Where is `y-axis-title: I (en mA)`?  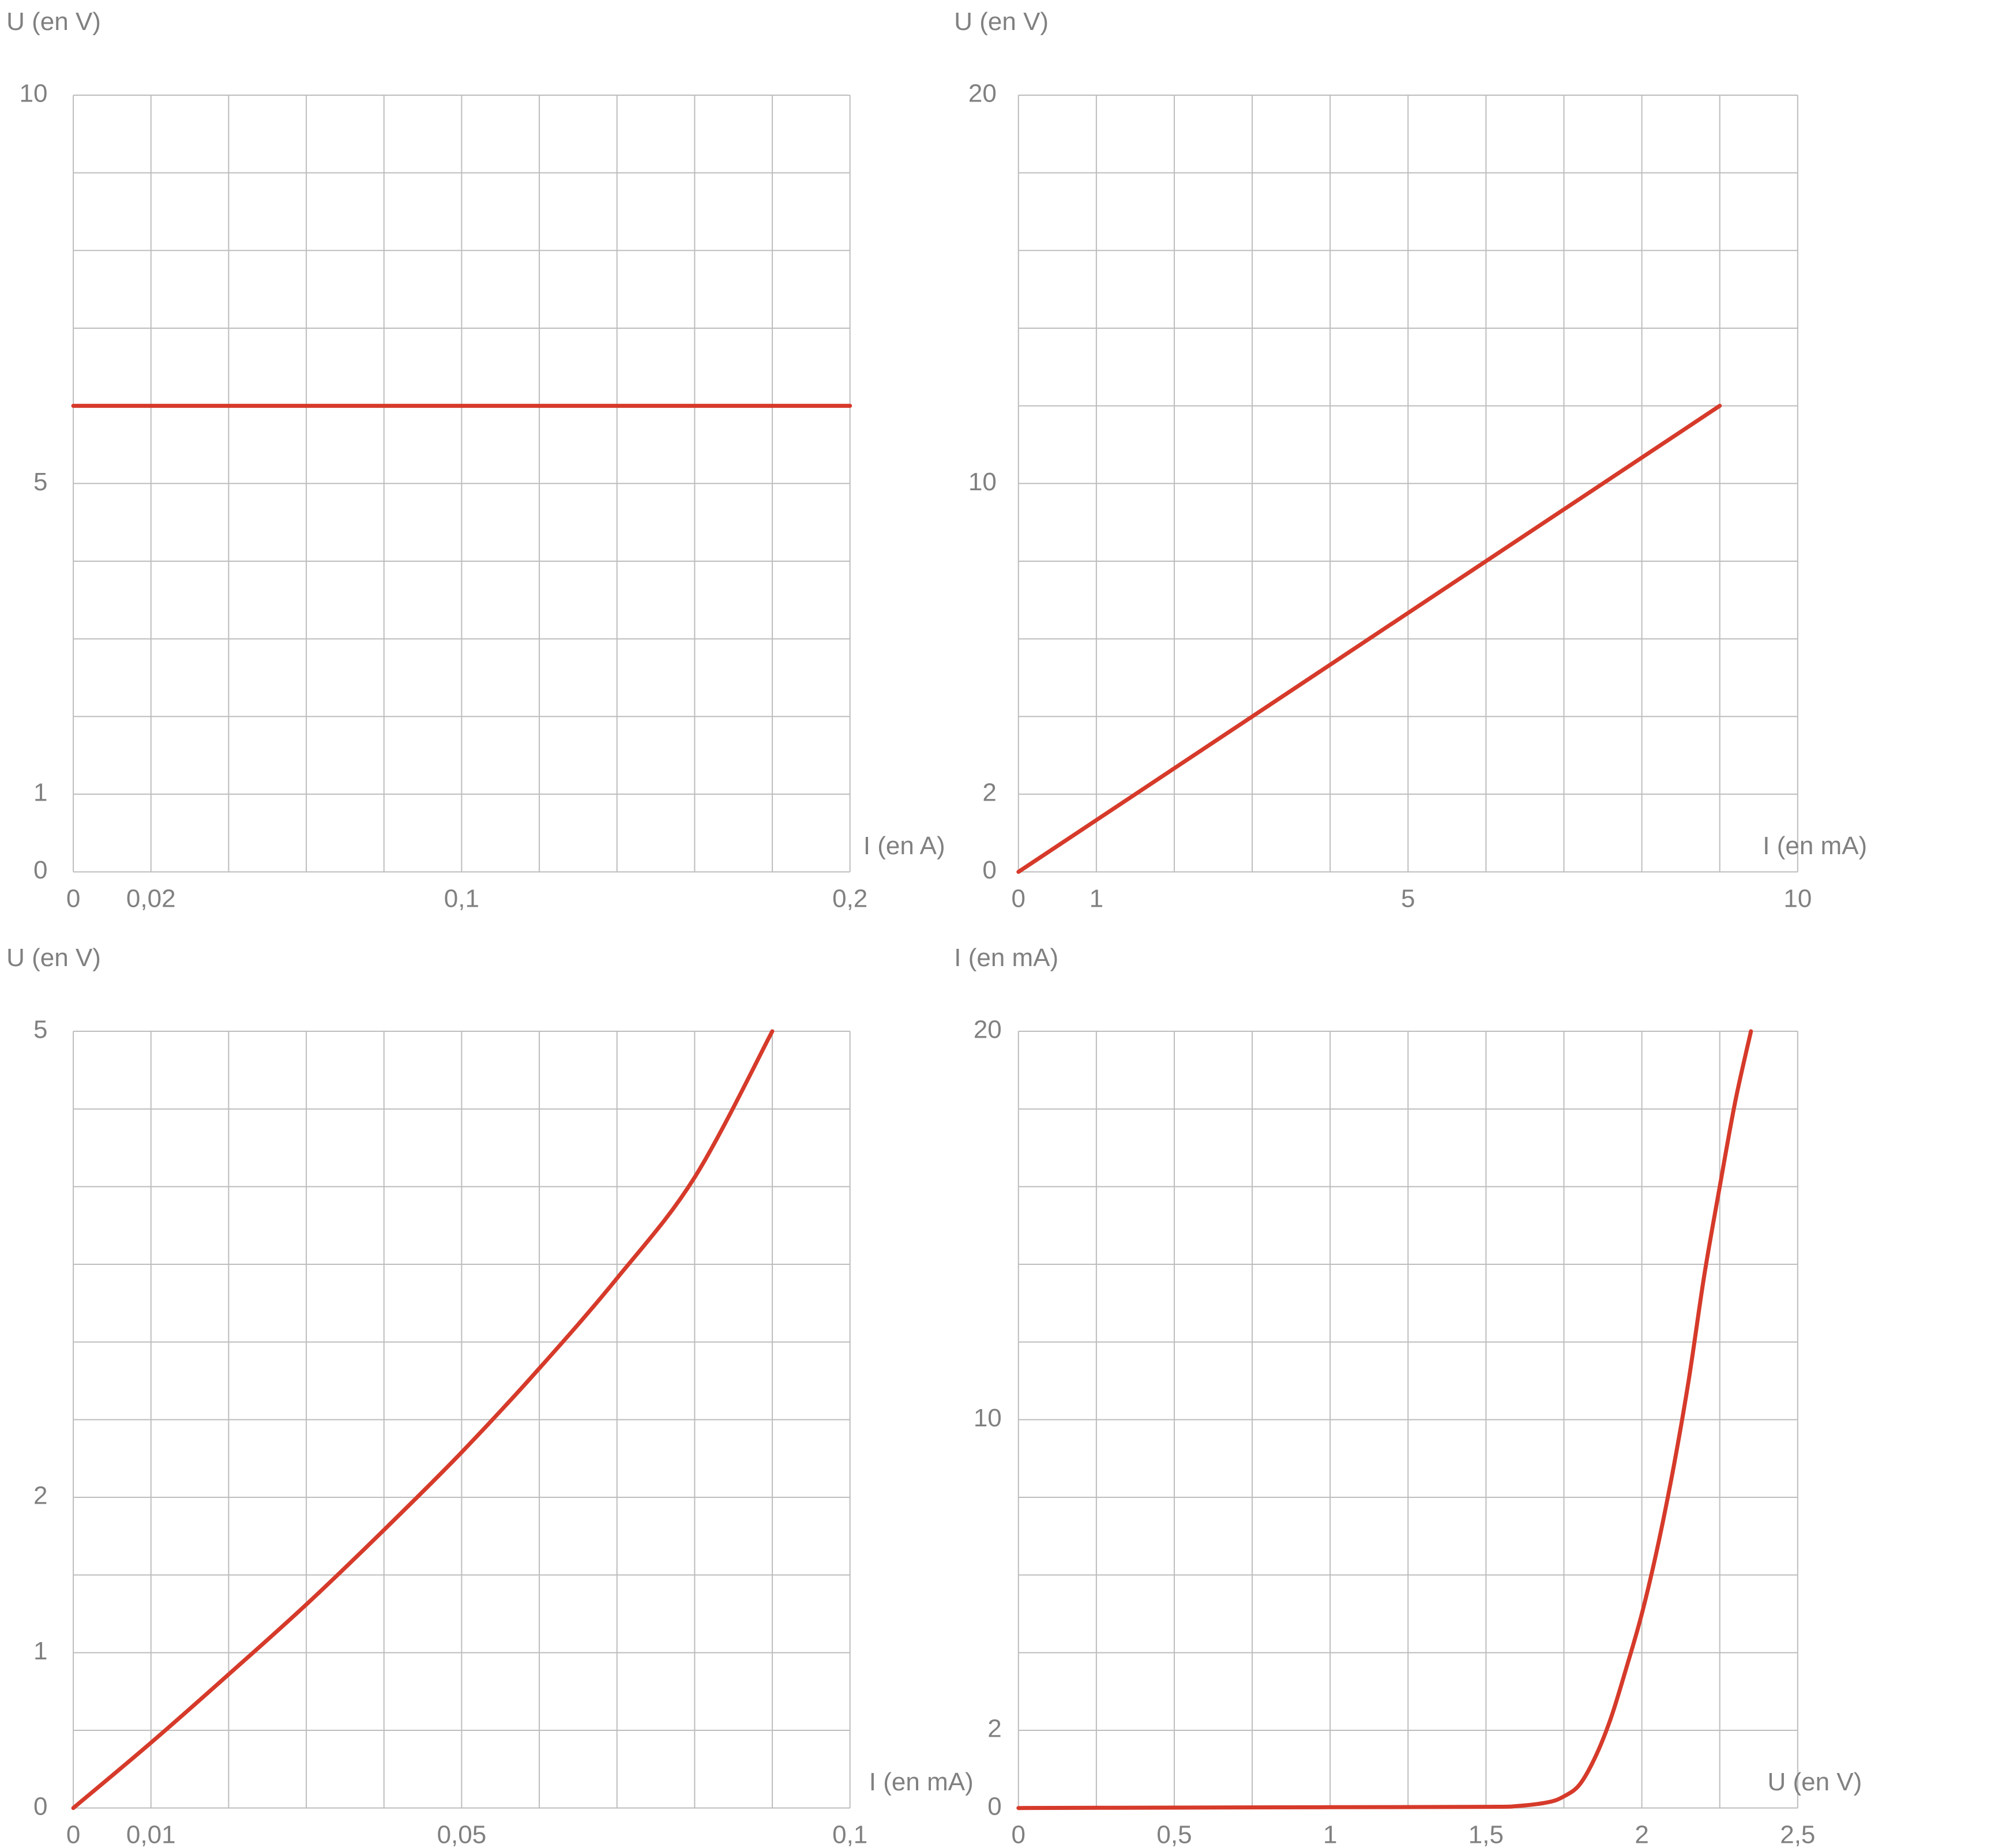 y-axis-title: I (en mA) is located at coordinates (1006, 958).